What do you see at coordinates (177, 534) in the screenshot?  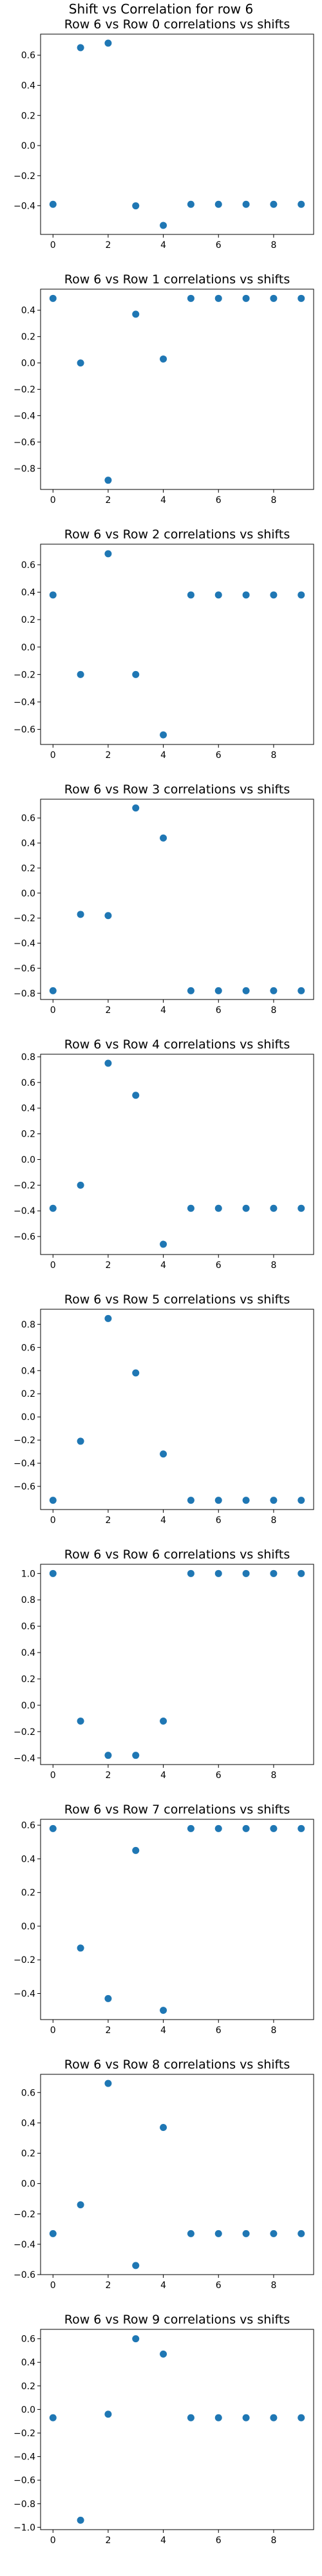 I see `subplot-title: Row 6 vs Row 2 correlations vs shifts` at bounding box center [177, 534].